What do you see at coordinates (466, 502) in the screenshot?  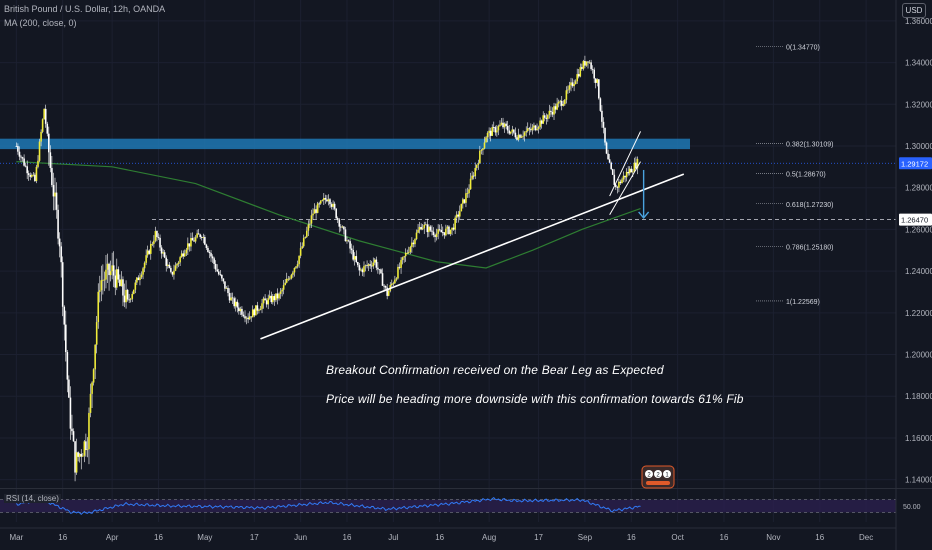 I see `rsi-pane: 50.00` at bounding box center [466, 502].